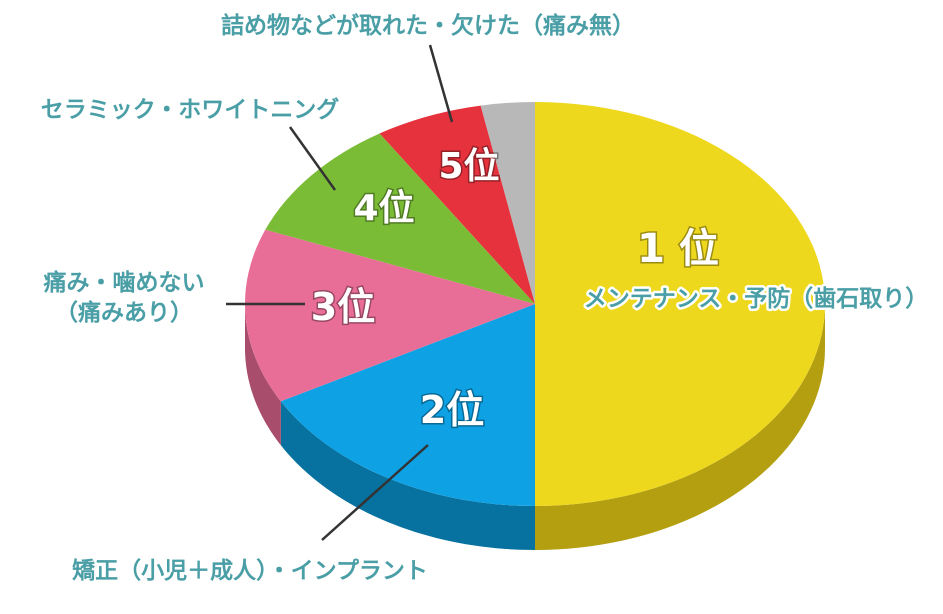 The height and width of the screenshot is (614, 943). I want to click on slice-rank-2: 2位, so click(452, 410).